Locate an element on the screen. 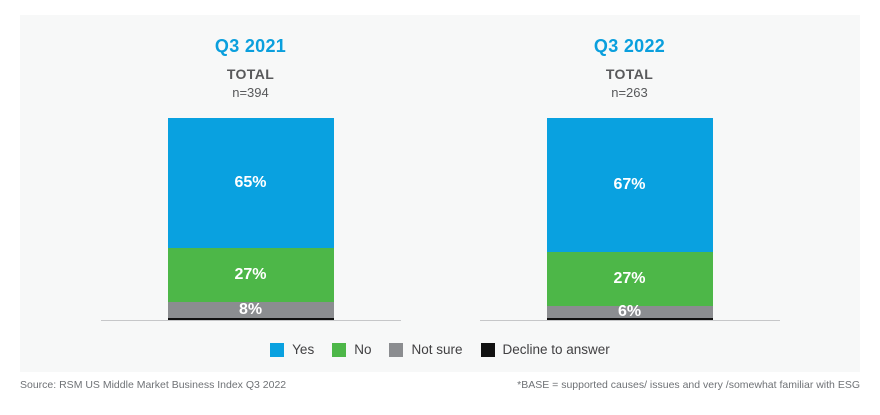 The height and width of the screenshot is (415, 880). legend-item-not_sure: Not sure is located at coordinates (426, 349).